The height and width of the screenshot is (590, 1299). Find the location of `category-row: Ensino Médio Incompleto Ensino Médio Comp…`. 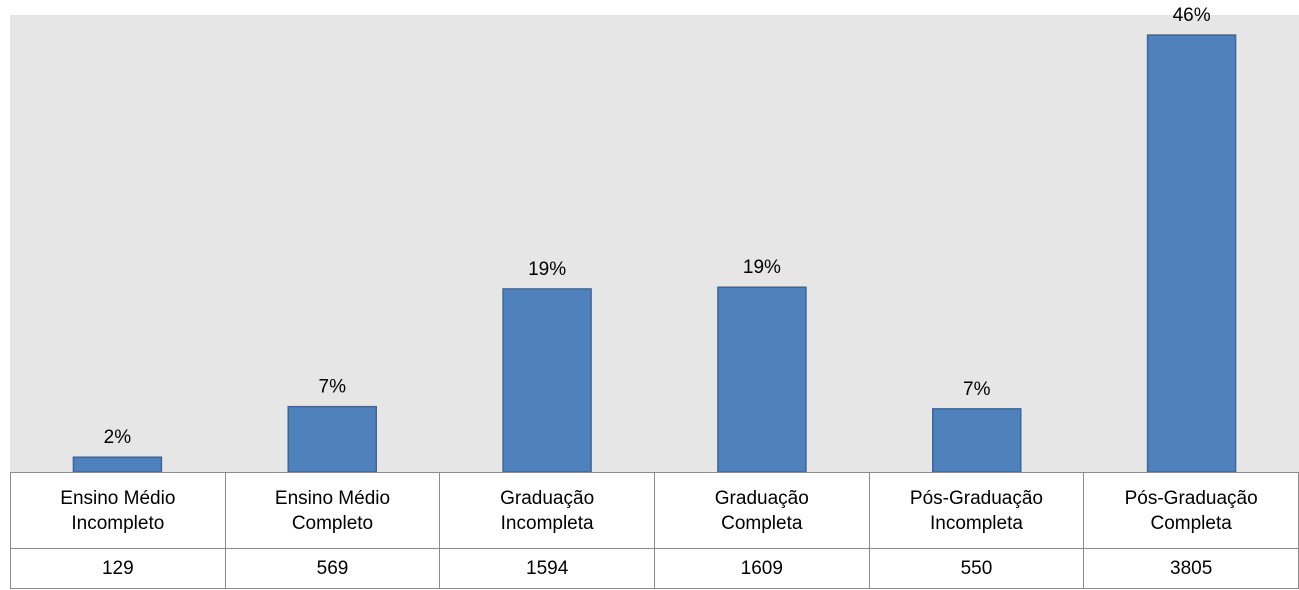

category-row: Ensino Médio Incompleto Ensino Médio Comp… is located at coordinates (654, 510).